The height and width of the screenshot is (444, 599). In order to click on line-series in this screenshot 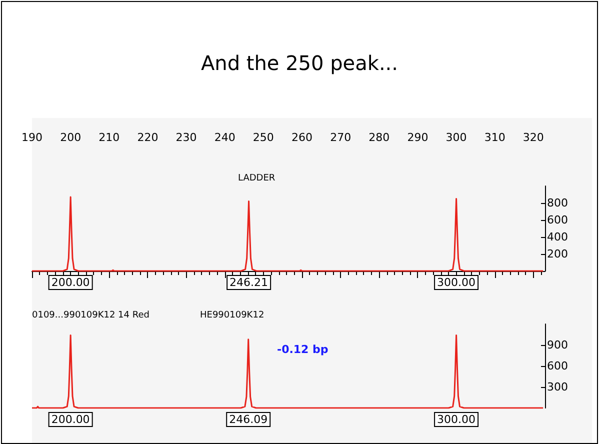, I will do `click(287, 371)`.